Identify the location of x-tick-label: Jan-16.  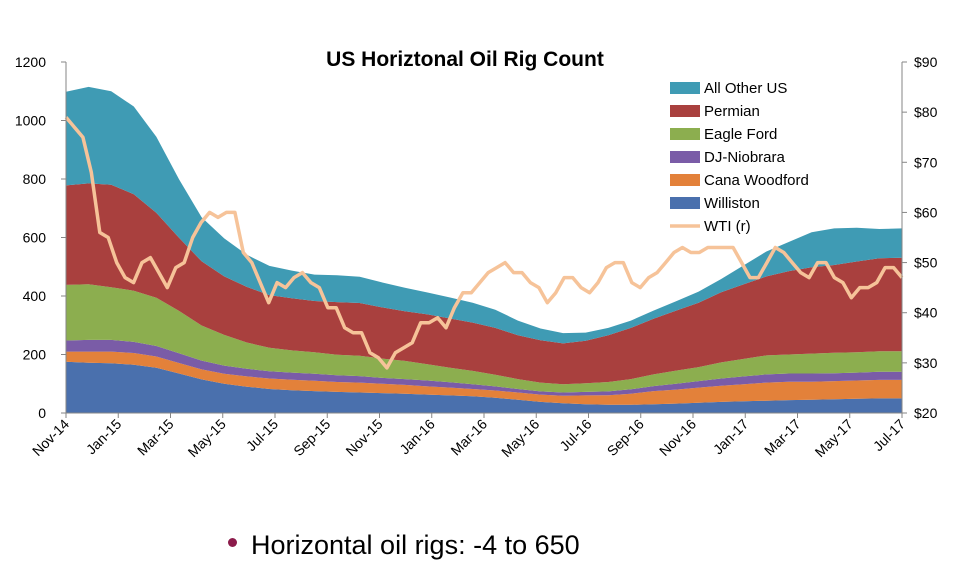
(417, 437).